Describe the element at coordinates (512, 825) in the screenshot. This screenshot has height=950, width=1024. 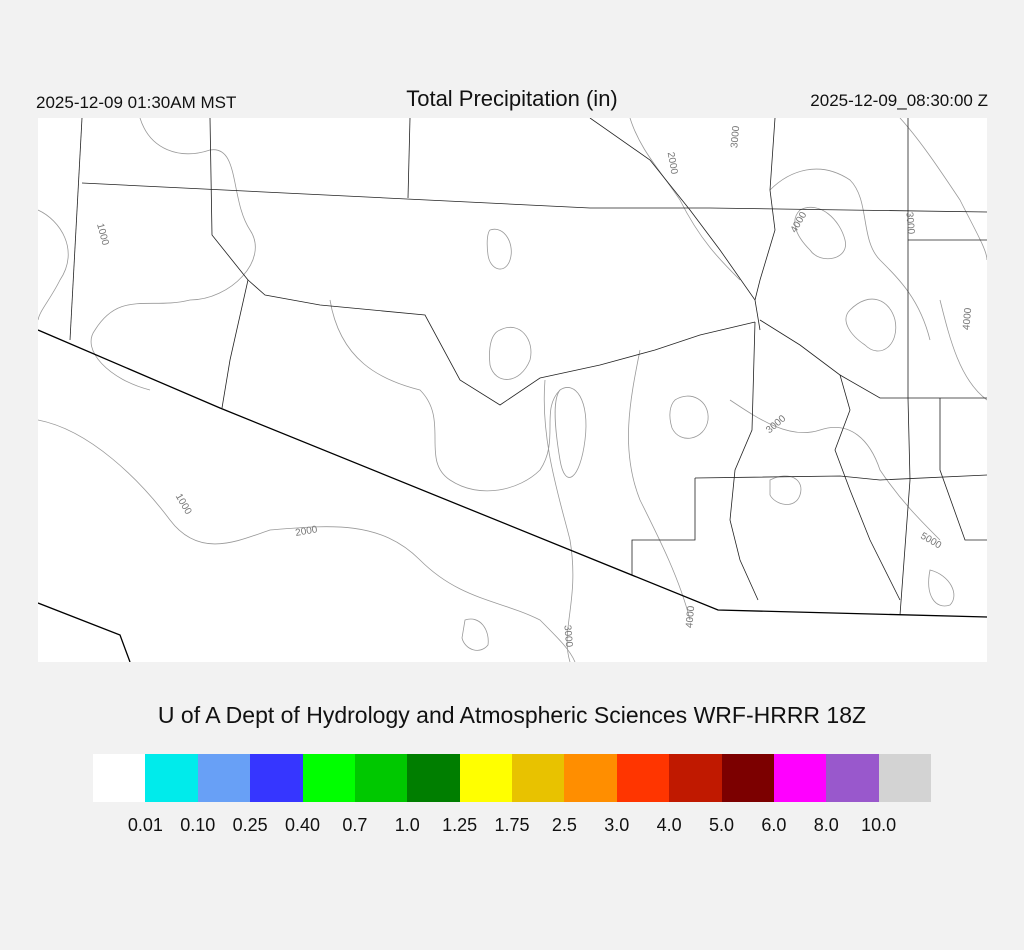
I see `colorbar-label: 1.75` at that location.